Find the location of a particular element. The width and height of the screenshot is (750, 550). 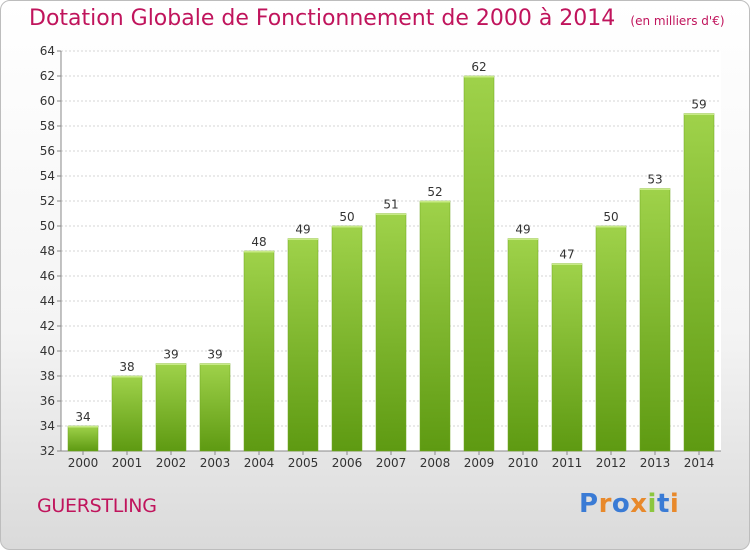

y-tick-label: 40 is located at coordinates (47, 351).